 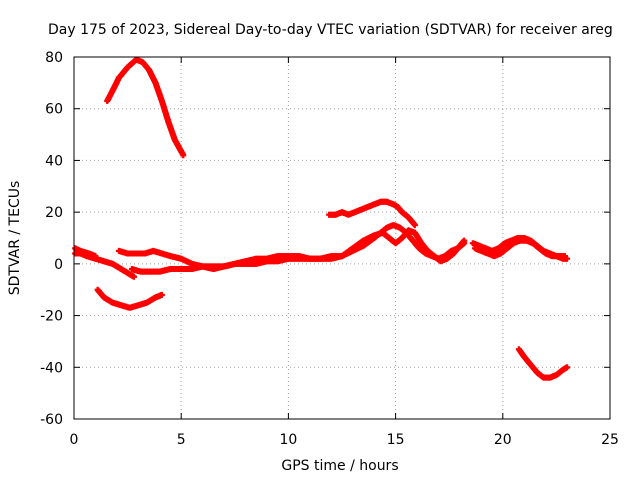 I want to click on y-tick-label: 0, so click(x=58, y=265).